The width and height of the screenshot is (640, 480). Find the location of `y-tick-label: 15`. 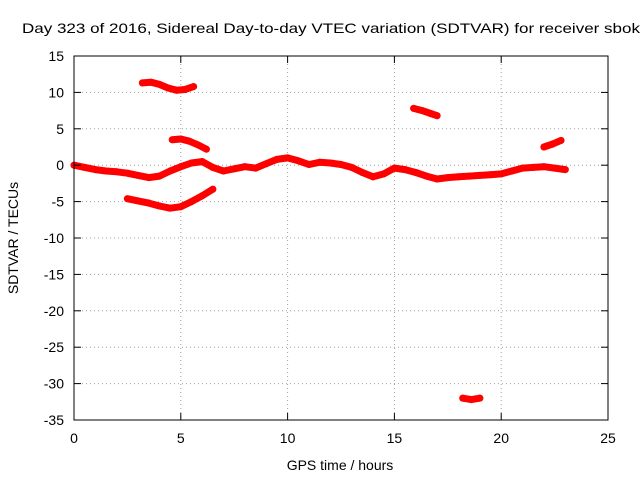

y-tick-label: 15 is located at coordinates (56, 56).